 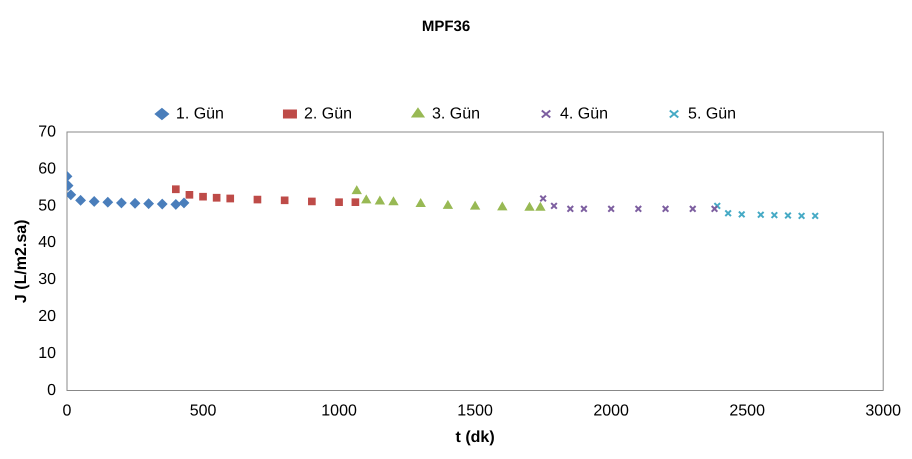 What do you see at coordinates (67, 411) in the screenshot?
I see `x-tick-label: 0` at bounding box center [67, 411].